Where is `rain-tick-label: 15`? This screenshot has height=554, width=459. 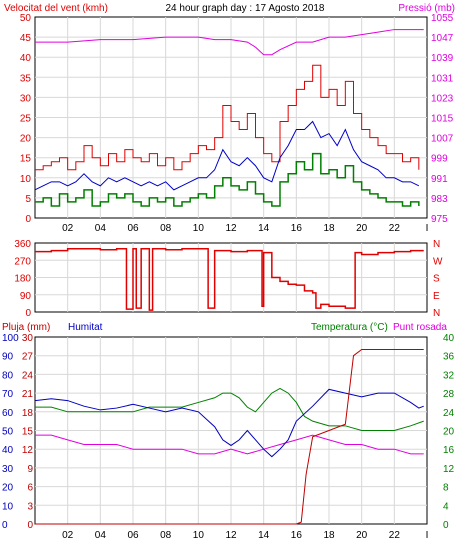
rain-tick-label: 15 is located at coordinates (28, 432).